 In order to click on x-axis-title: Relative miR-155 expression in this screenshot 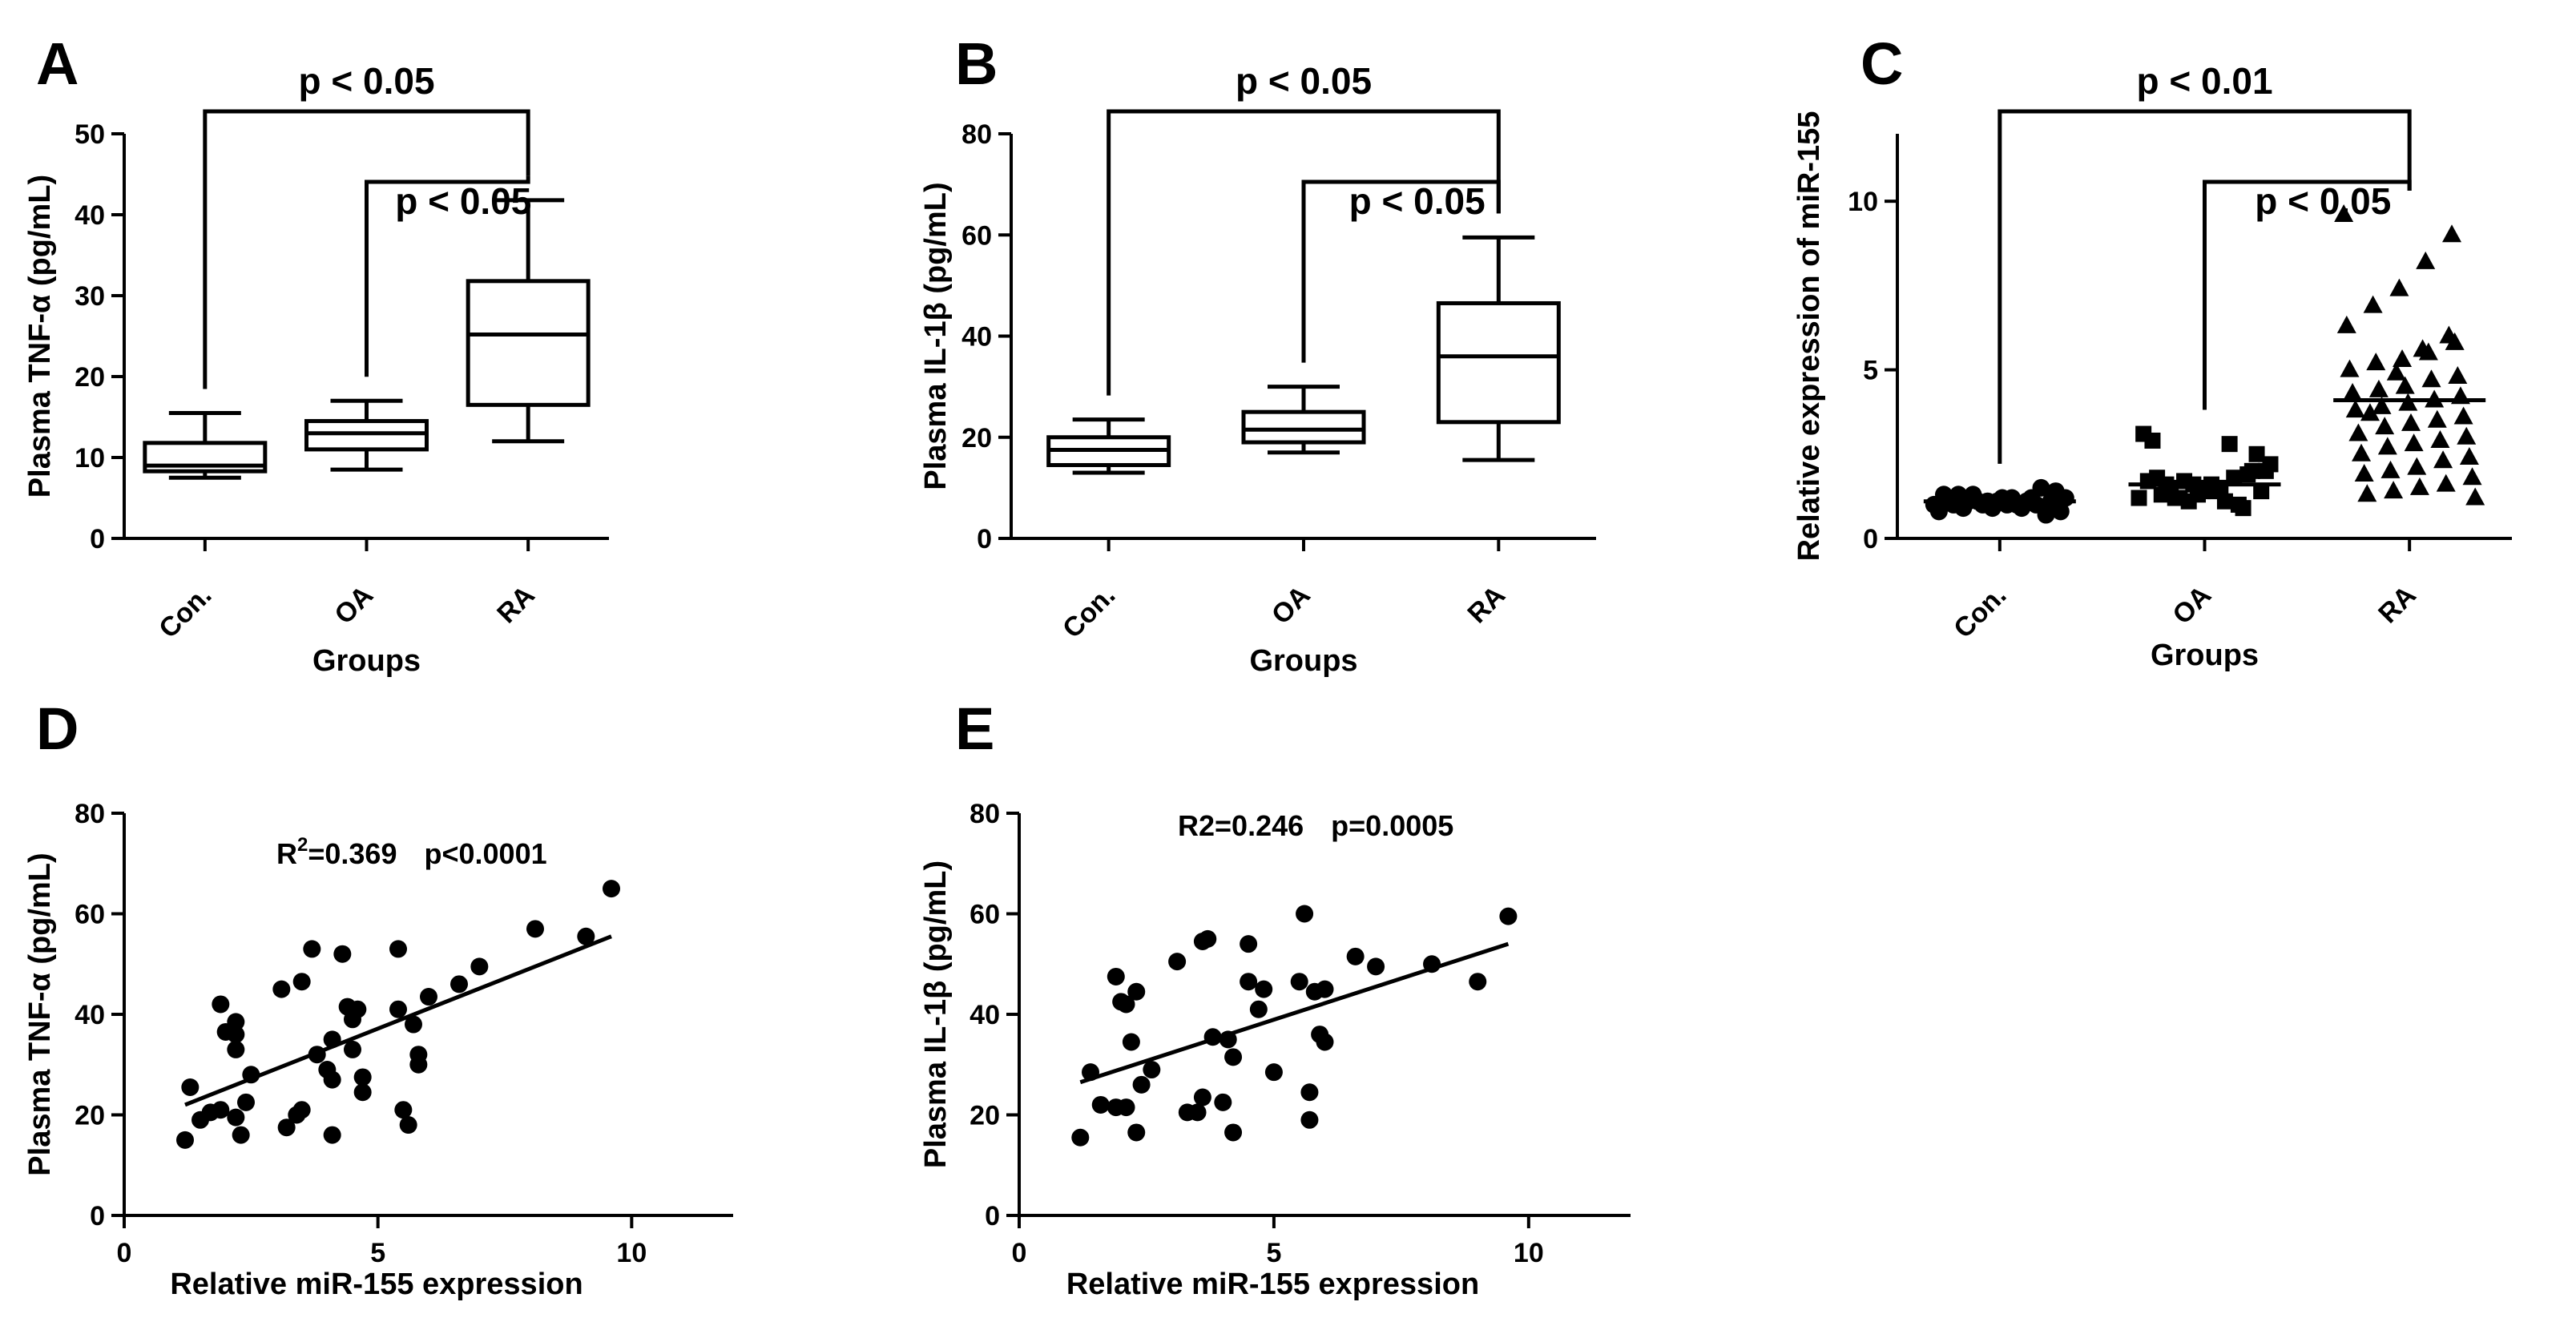, I will do `click(1272, 1284)`.